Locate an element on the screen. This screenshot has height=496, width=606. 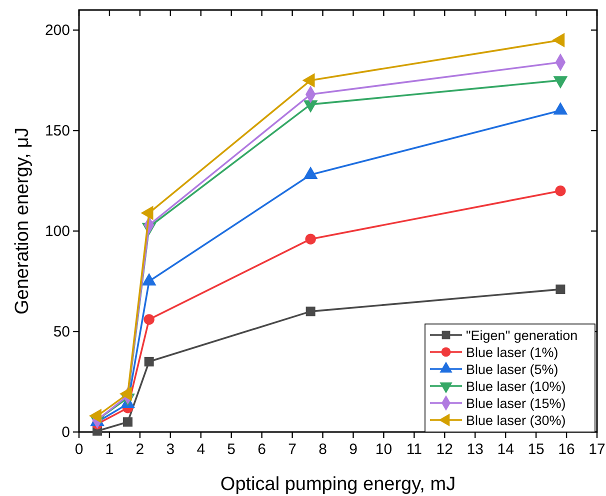
legend-label: Blue laser (15%) is located at coordinates (516, 403).